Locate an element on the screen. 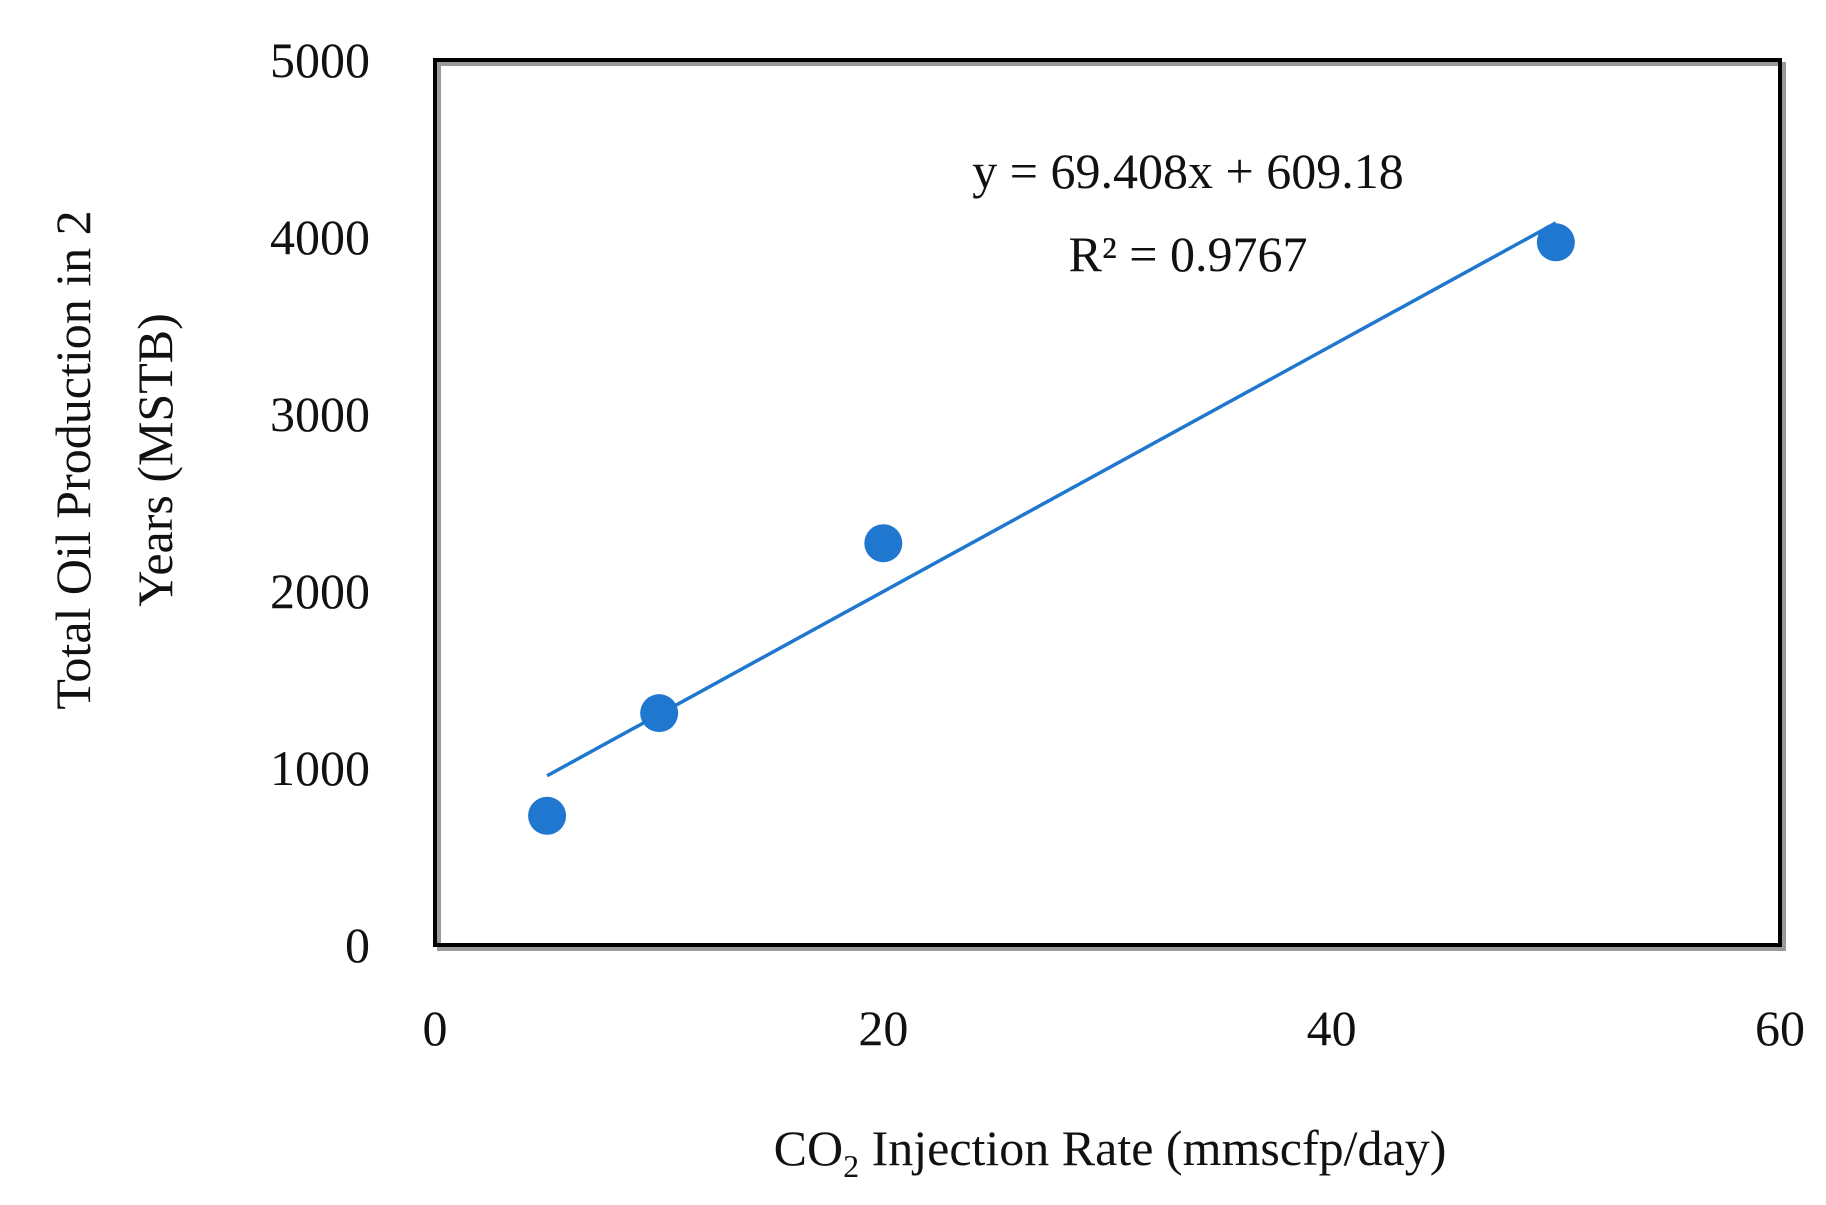  trendline-r2: R² = 0.9767 is located at coordinates (1187, 254).